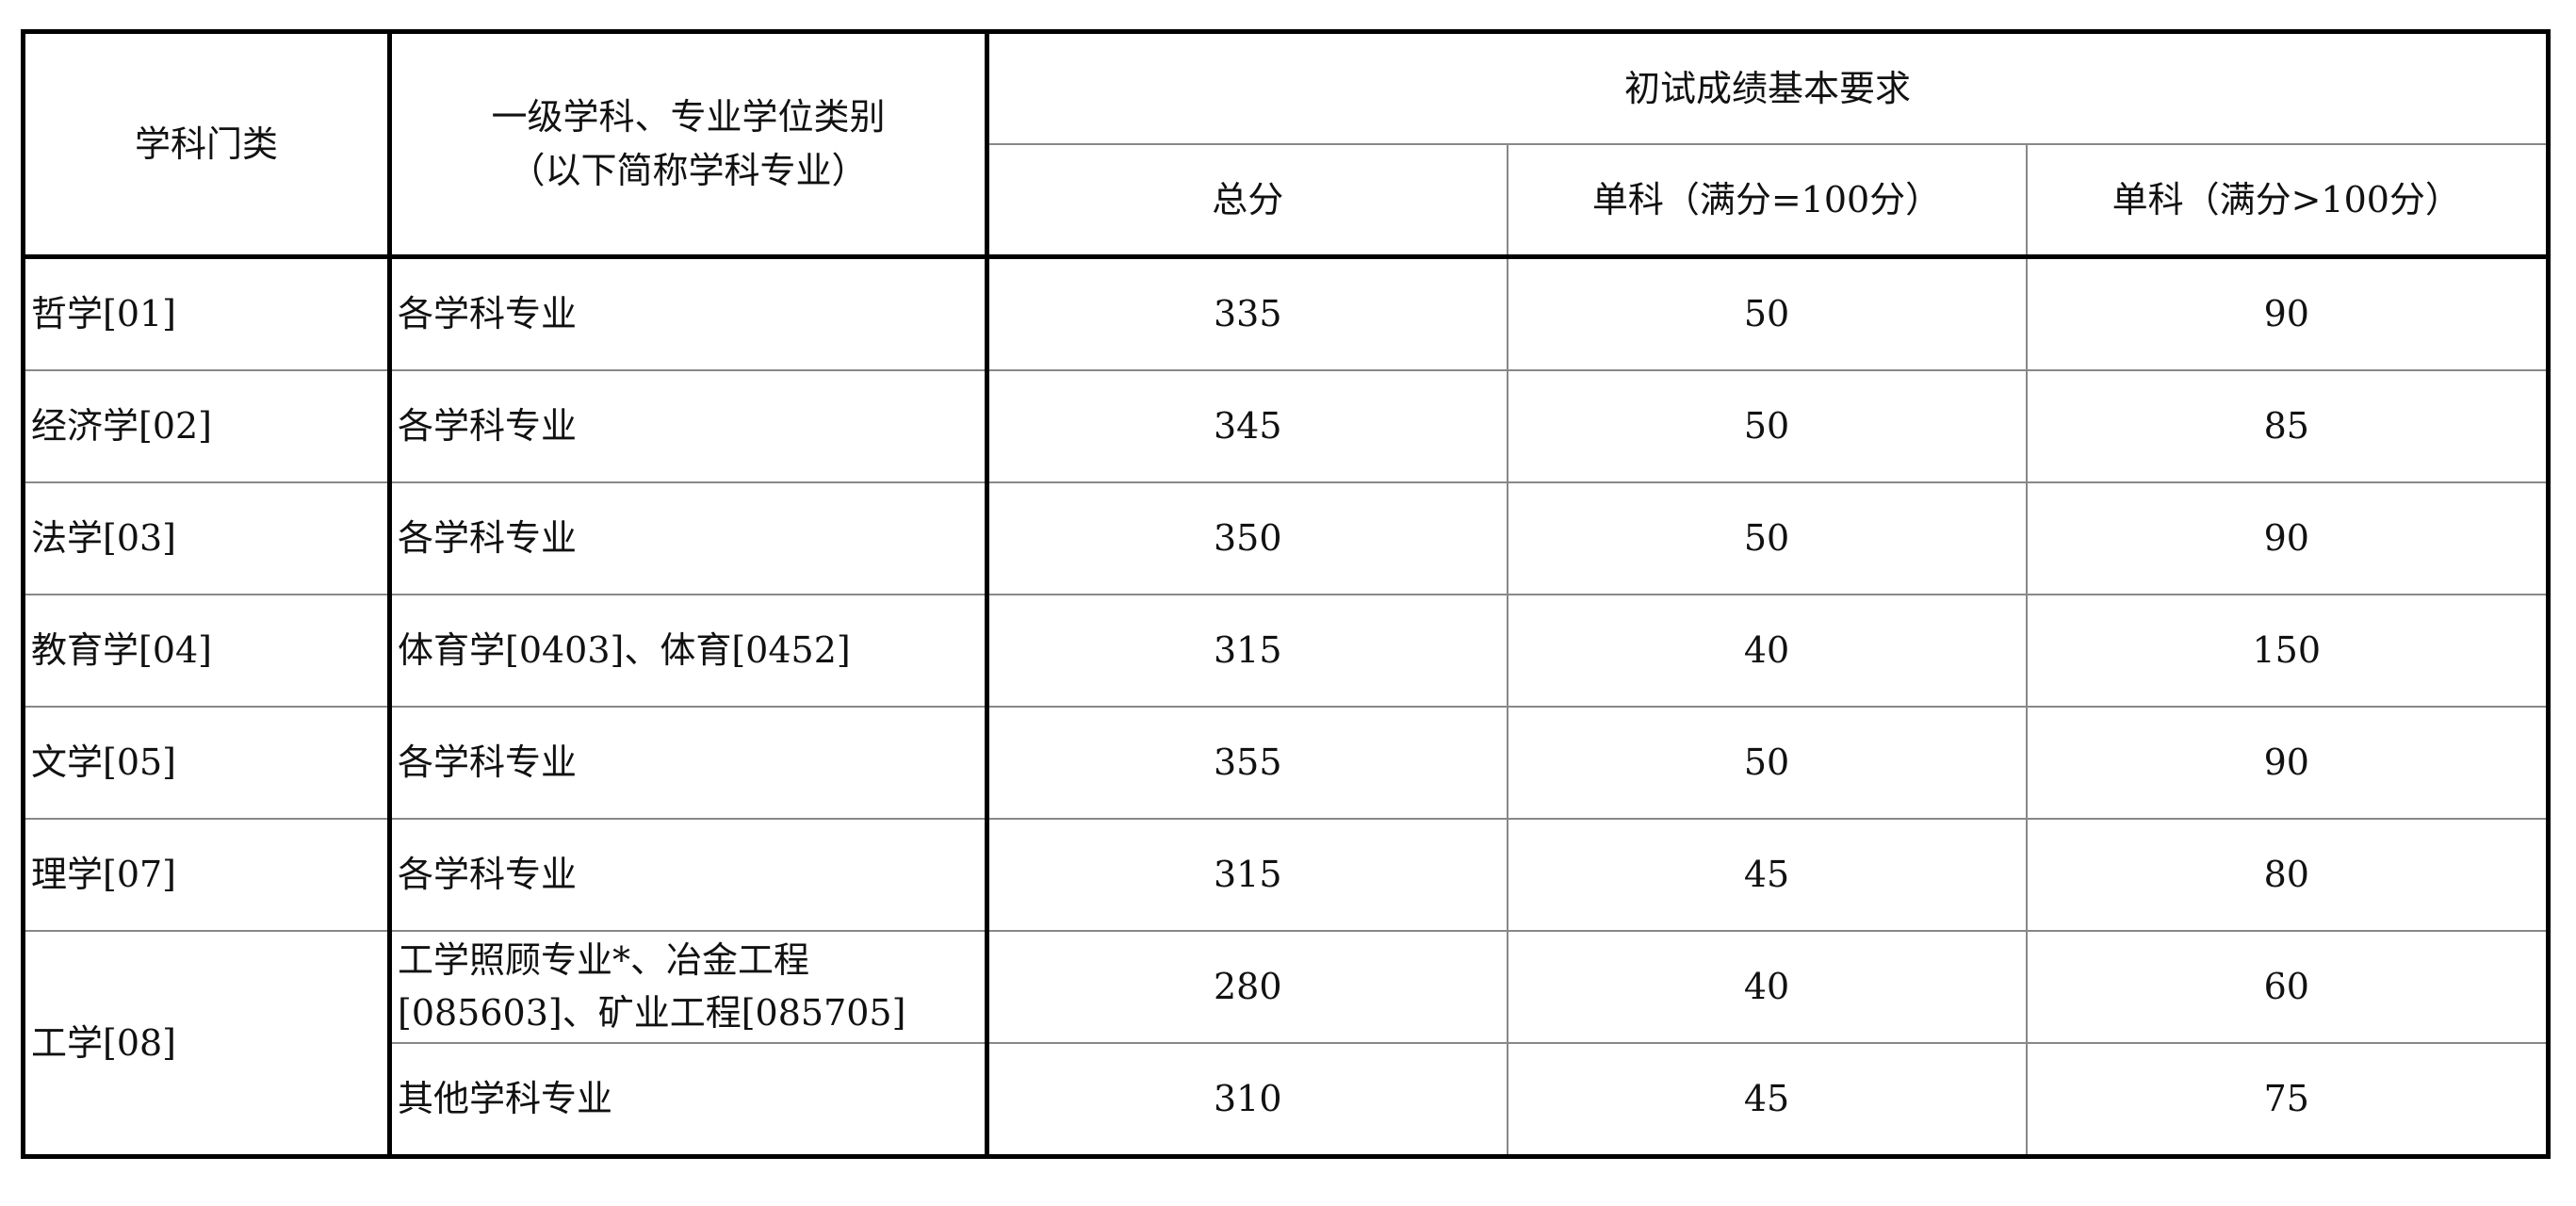 This screenshot has height=1206, width=2576. What do you see at coordinates (2287, 201) in the screenshot?
I see `header-single-over-100: 单科（满分>100分）` at bounding box center [2287, 201].